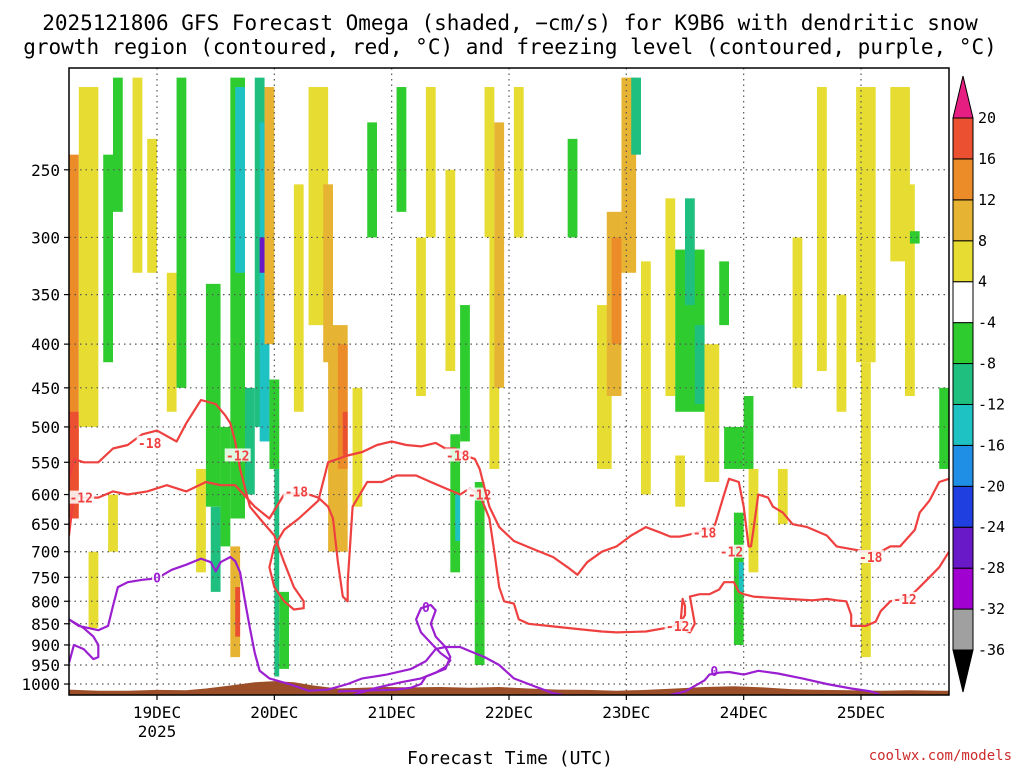 Image resolution: width=1024 pixels, height=768 pixels. Describe the element at coordinates (157, 712) in the screenshot. I see `x-tick-label-19dec: 19DEC` at that location.